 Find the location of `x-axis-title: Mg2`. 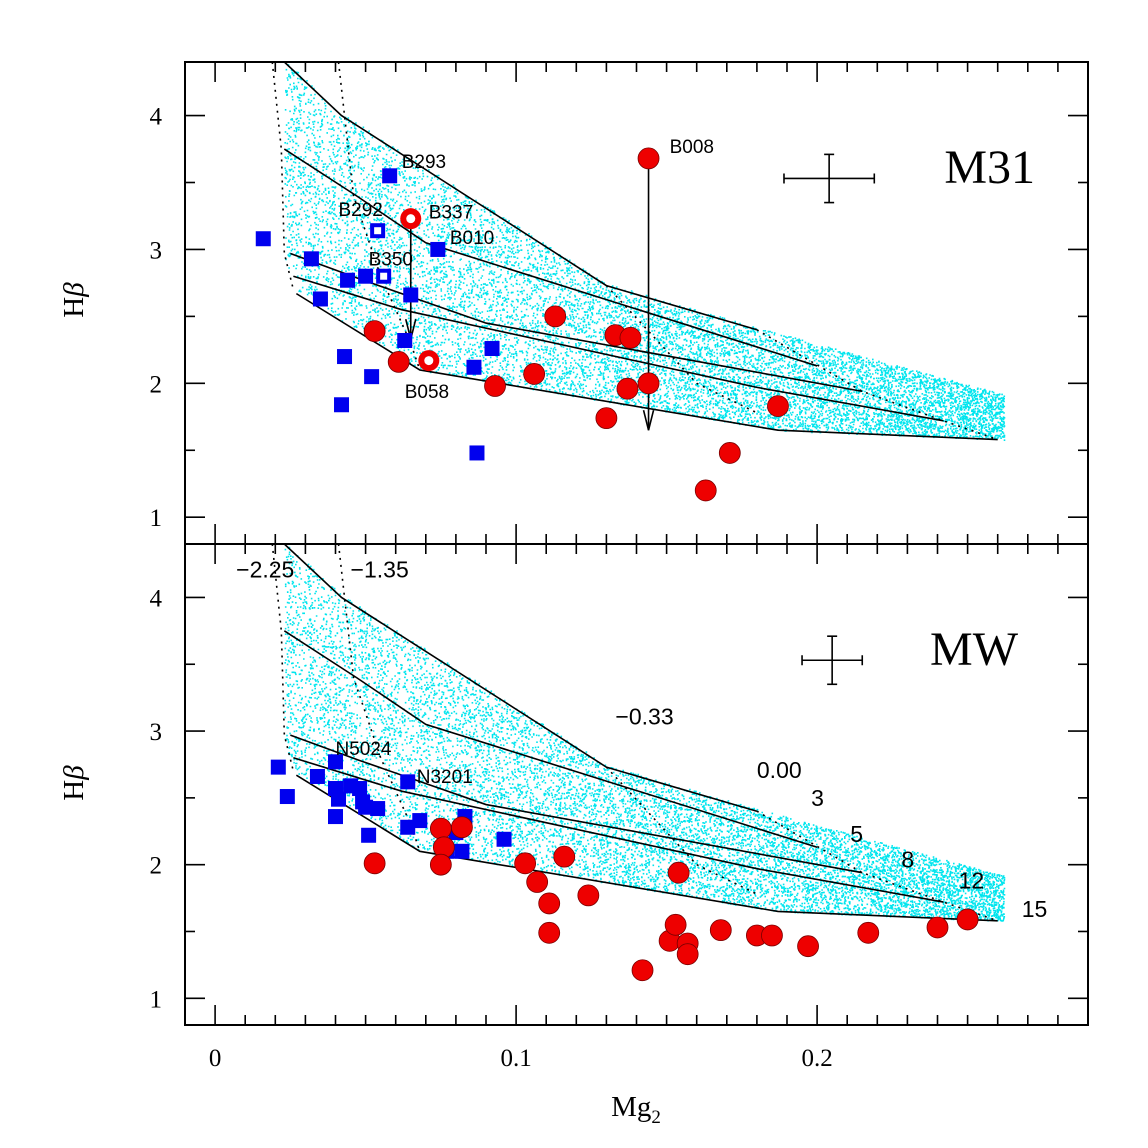

x-axis-title: Mg2 is located at coordinates (636, 1109).